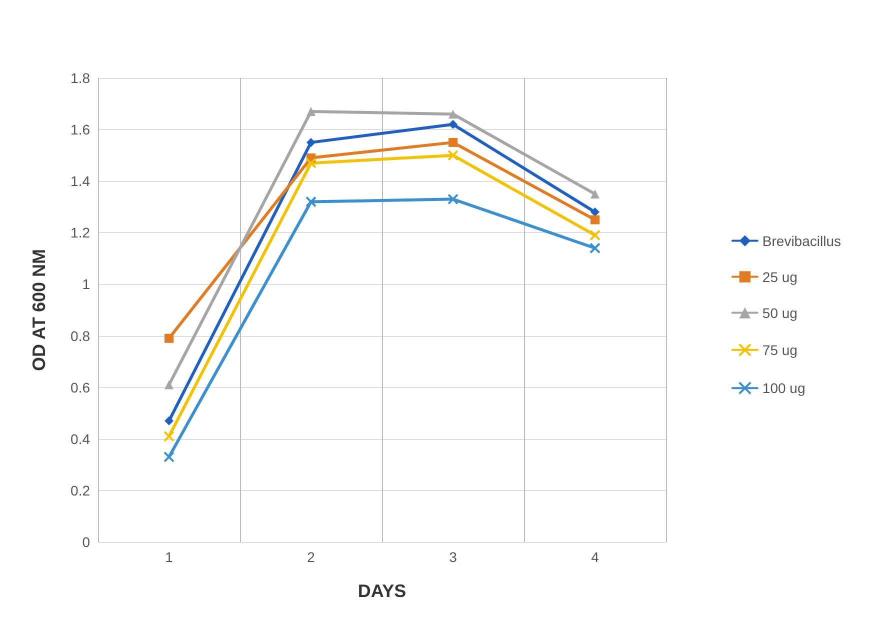 Image resolution: width=874 pixels, height=630 pixels. I want to click on y-axis-title: OD AT 600 NM, so click(39, 310).